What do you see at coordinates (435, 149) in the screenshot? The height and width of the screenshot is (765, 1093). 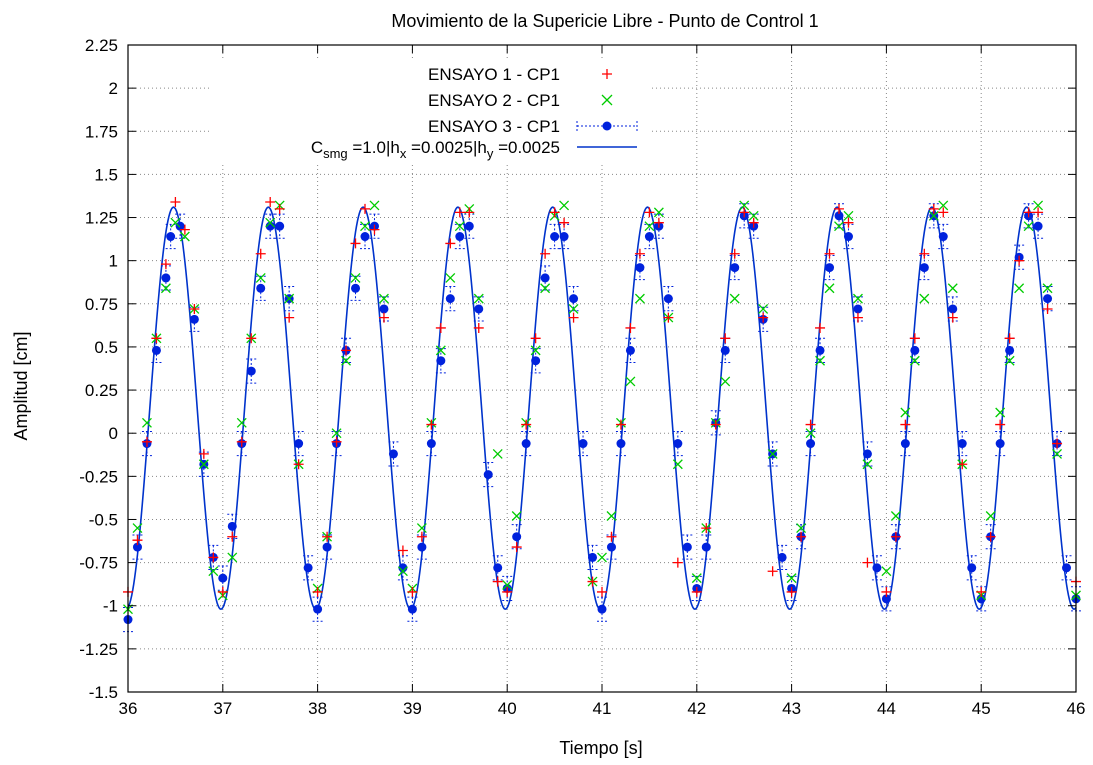 I see `legend-label-simulation: Csmg =1.0|hx =0.0025|hy =0.0025` at bounding box center [435, 149].